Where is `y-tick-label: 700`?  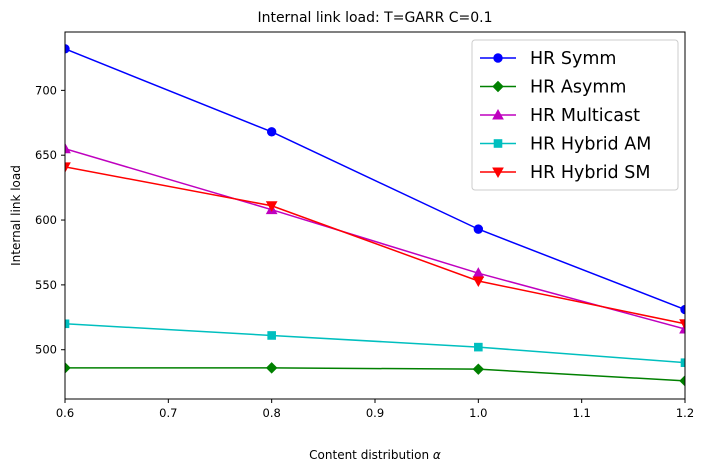
y-tick-label: 700 is located at coordinates (46, 90).